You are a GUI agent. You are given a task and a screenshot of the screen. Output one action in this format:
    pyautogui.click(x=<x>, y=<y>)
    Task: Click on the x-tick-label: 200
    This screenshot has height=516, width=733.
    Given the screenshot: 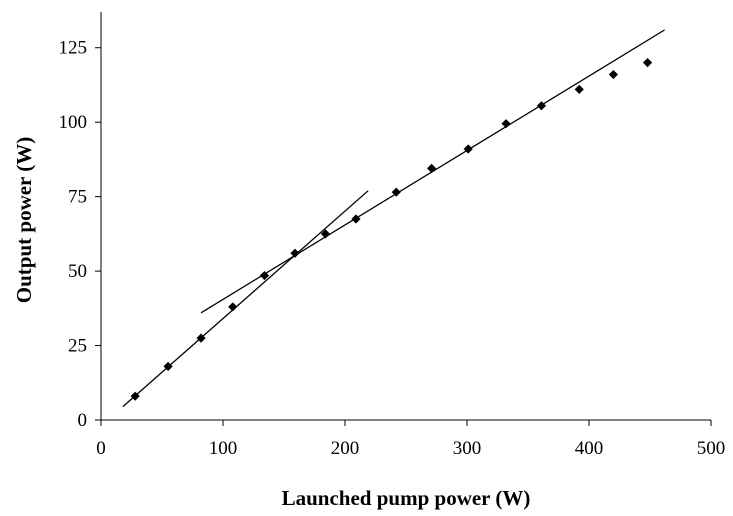 What is the action you would take?
    pyautogui.click(x=345, y=448)
    